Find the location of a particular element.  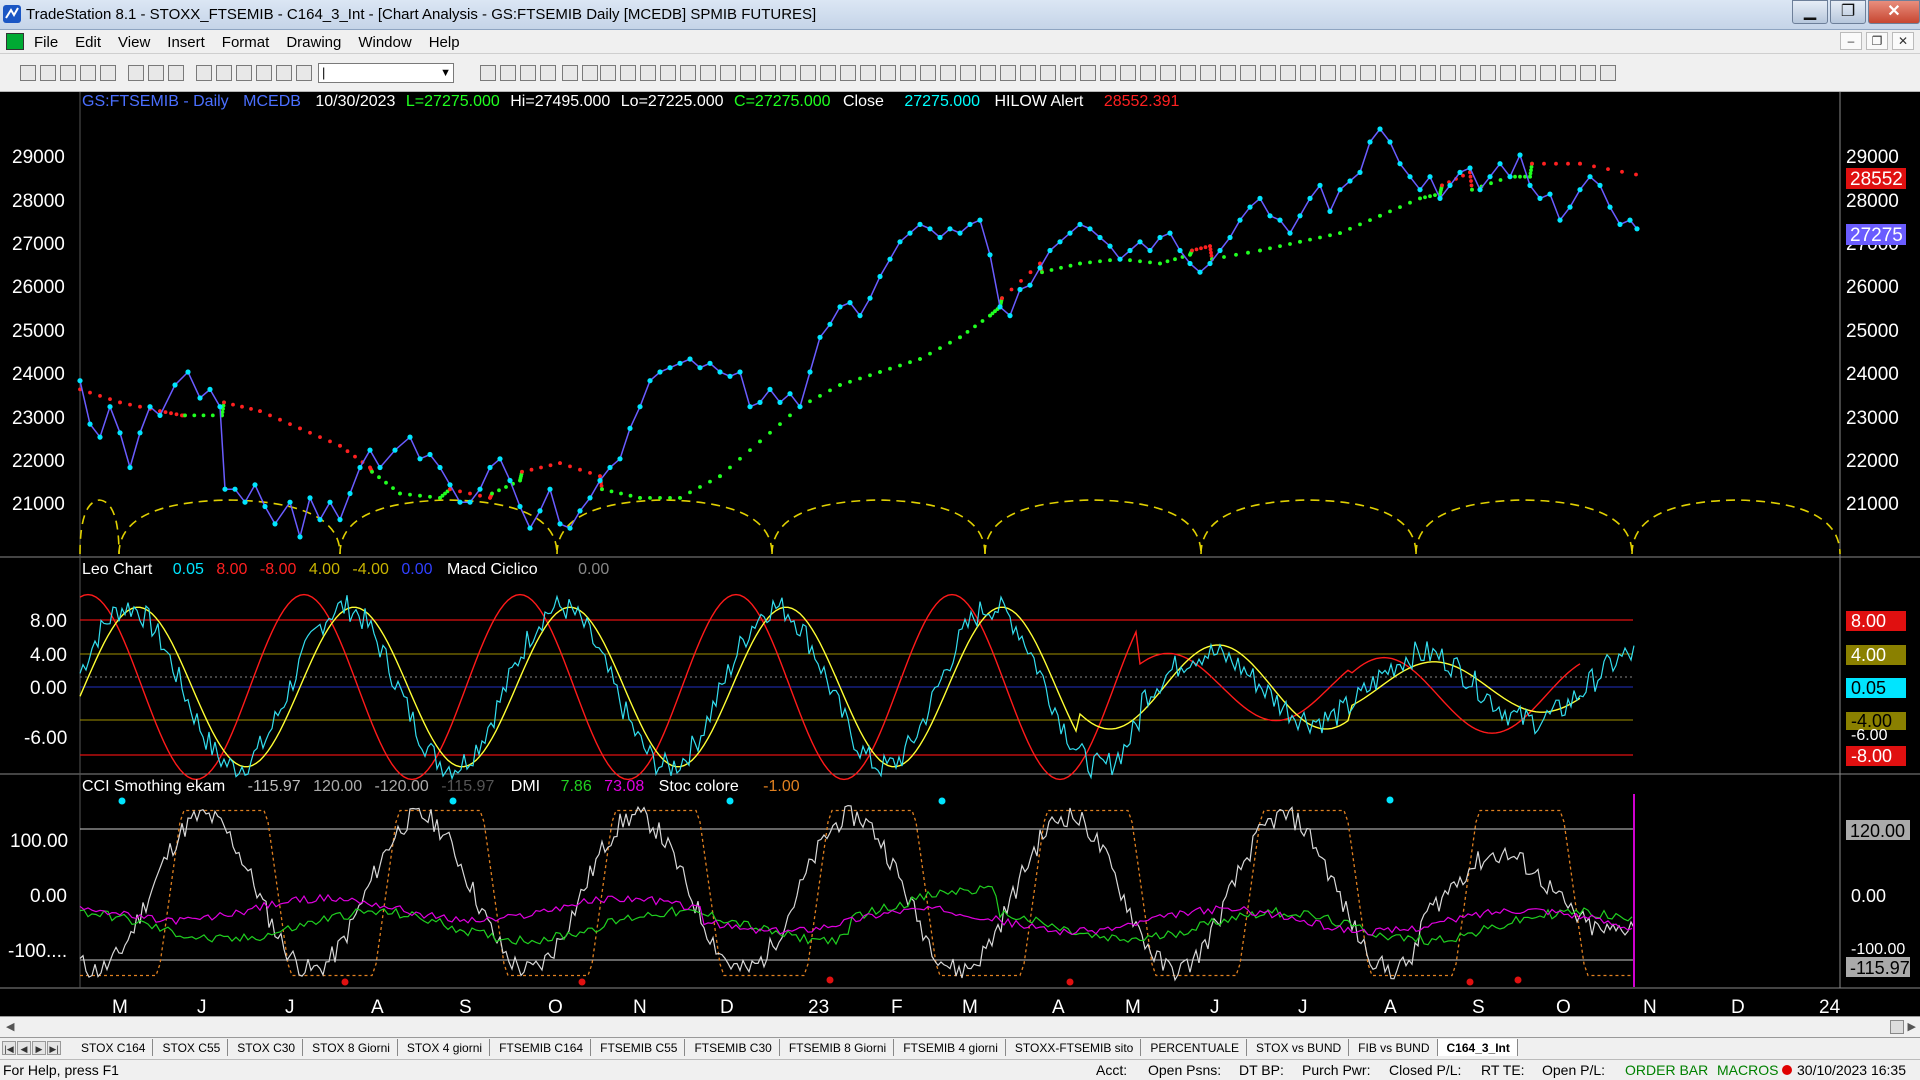

tab-stox-4-giorni: STOX 4 giorni is located at coordinates (444, 1047).